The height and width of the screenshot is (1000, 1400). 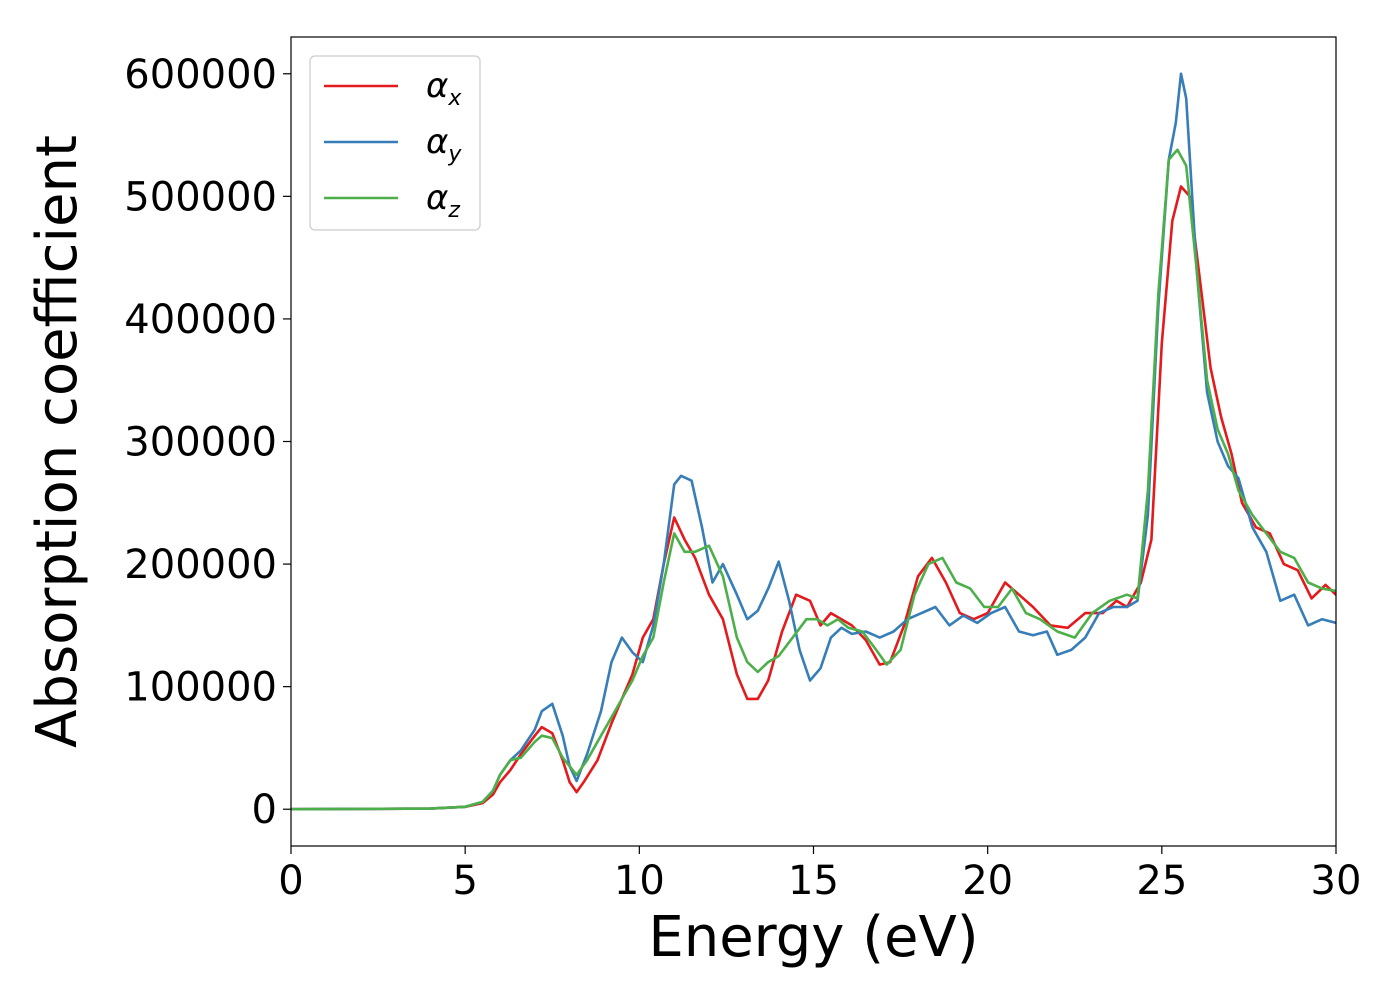 I want to click on y-axis-ticks: 0 100000 200000 300000 400000 500000 600000, so click(x=207, y=442).